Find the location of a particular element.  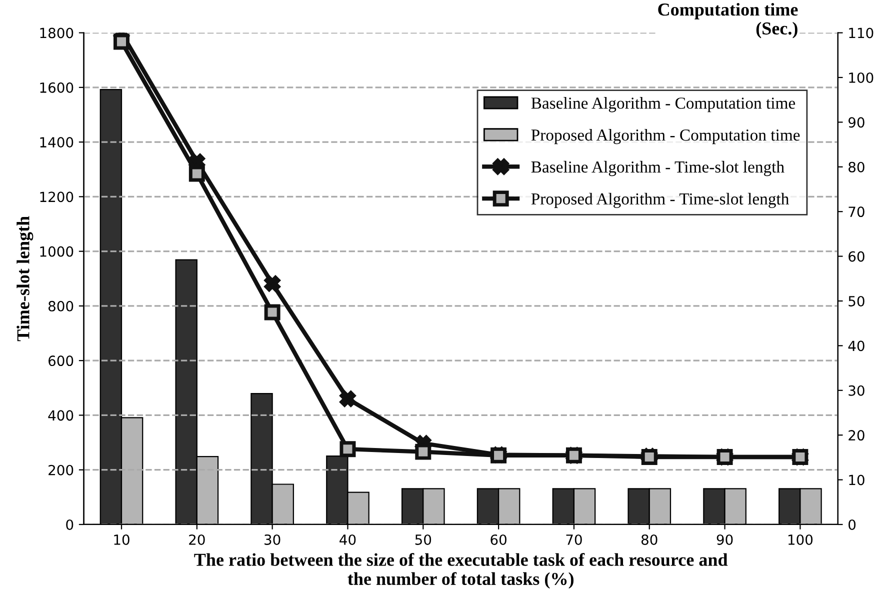

x-tick-label: 30 is located at coordinates (272, 539).